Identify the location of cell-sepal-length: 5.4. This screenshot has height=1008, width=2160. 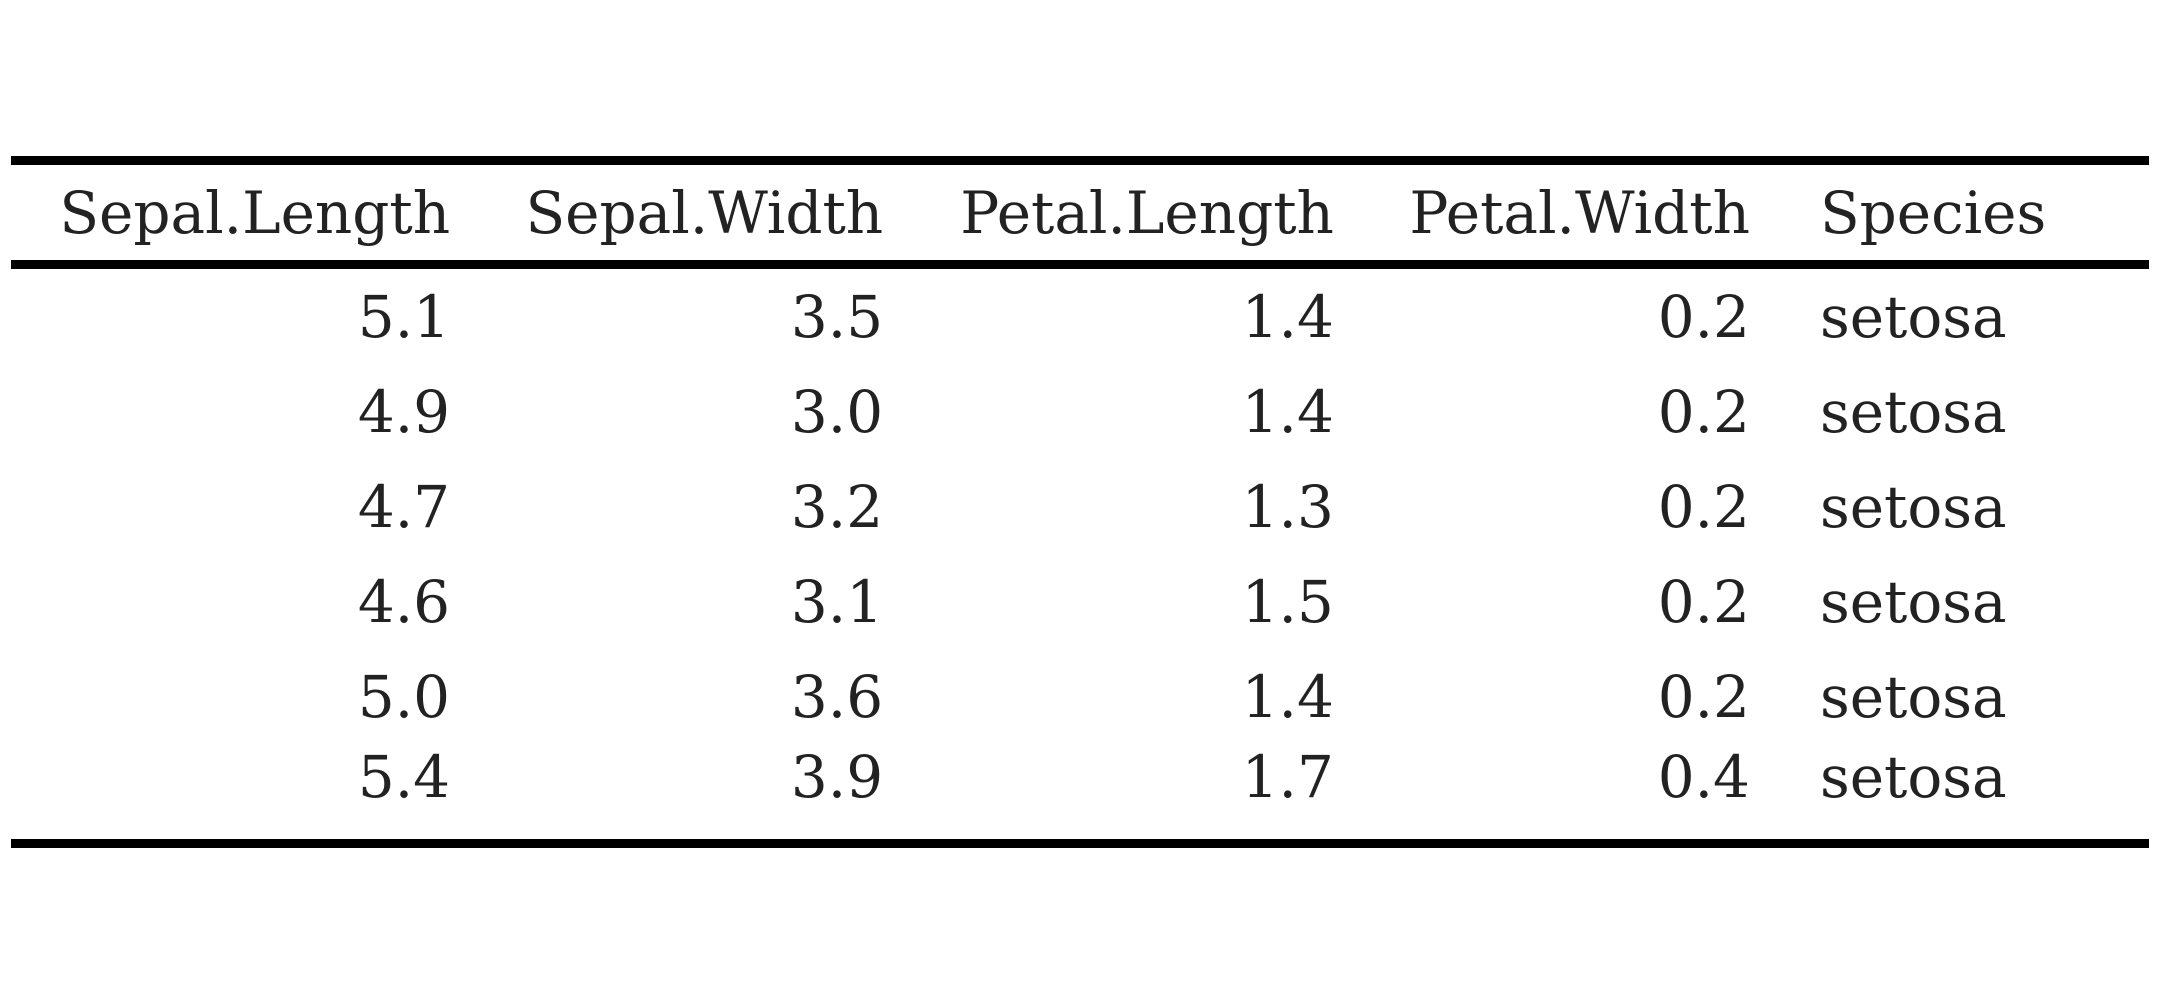
(404, 777).